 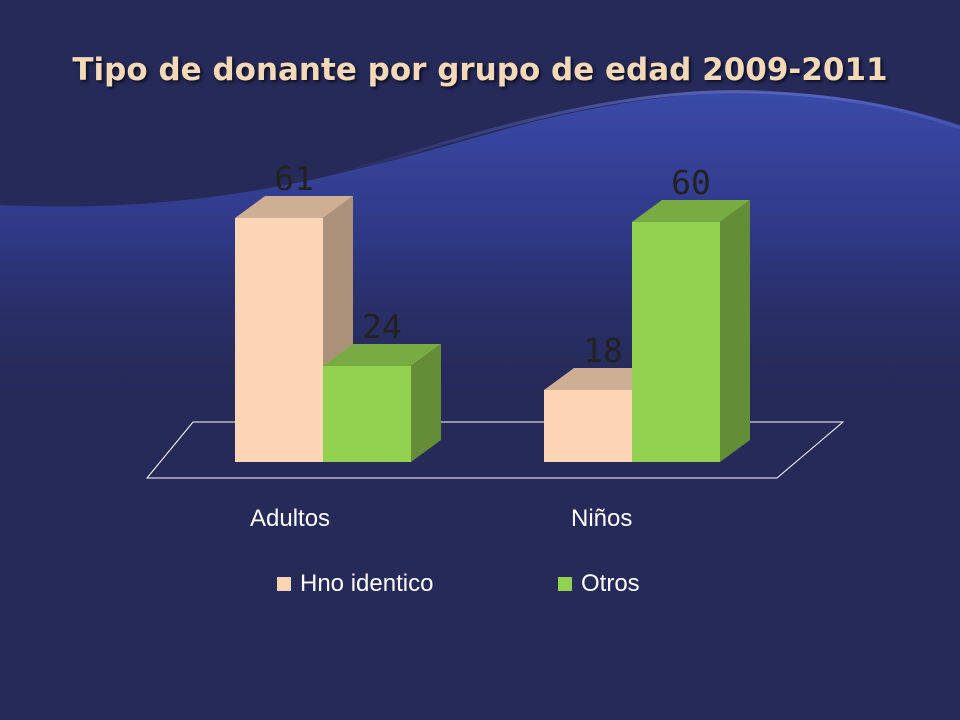 What do you see at coordinates (290, 518) in the screenshot?
I see `category-label-adultos: Adultos` at bounding box center [290, 518].